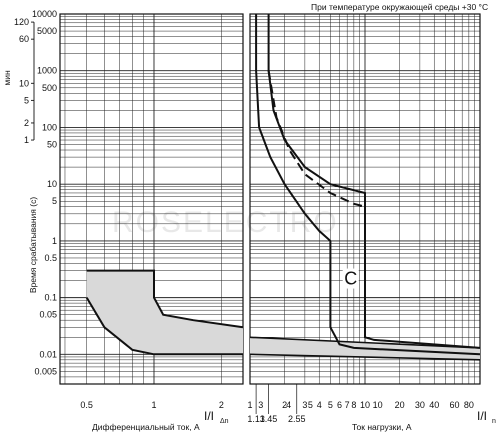 Image resolution: width=500 pixels, height=445 pixels. I want to click on minutes-tick-label: 5, so click(26, 100).